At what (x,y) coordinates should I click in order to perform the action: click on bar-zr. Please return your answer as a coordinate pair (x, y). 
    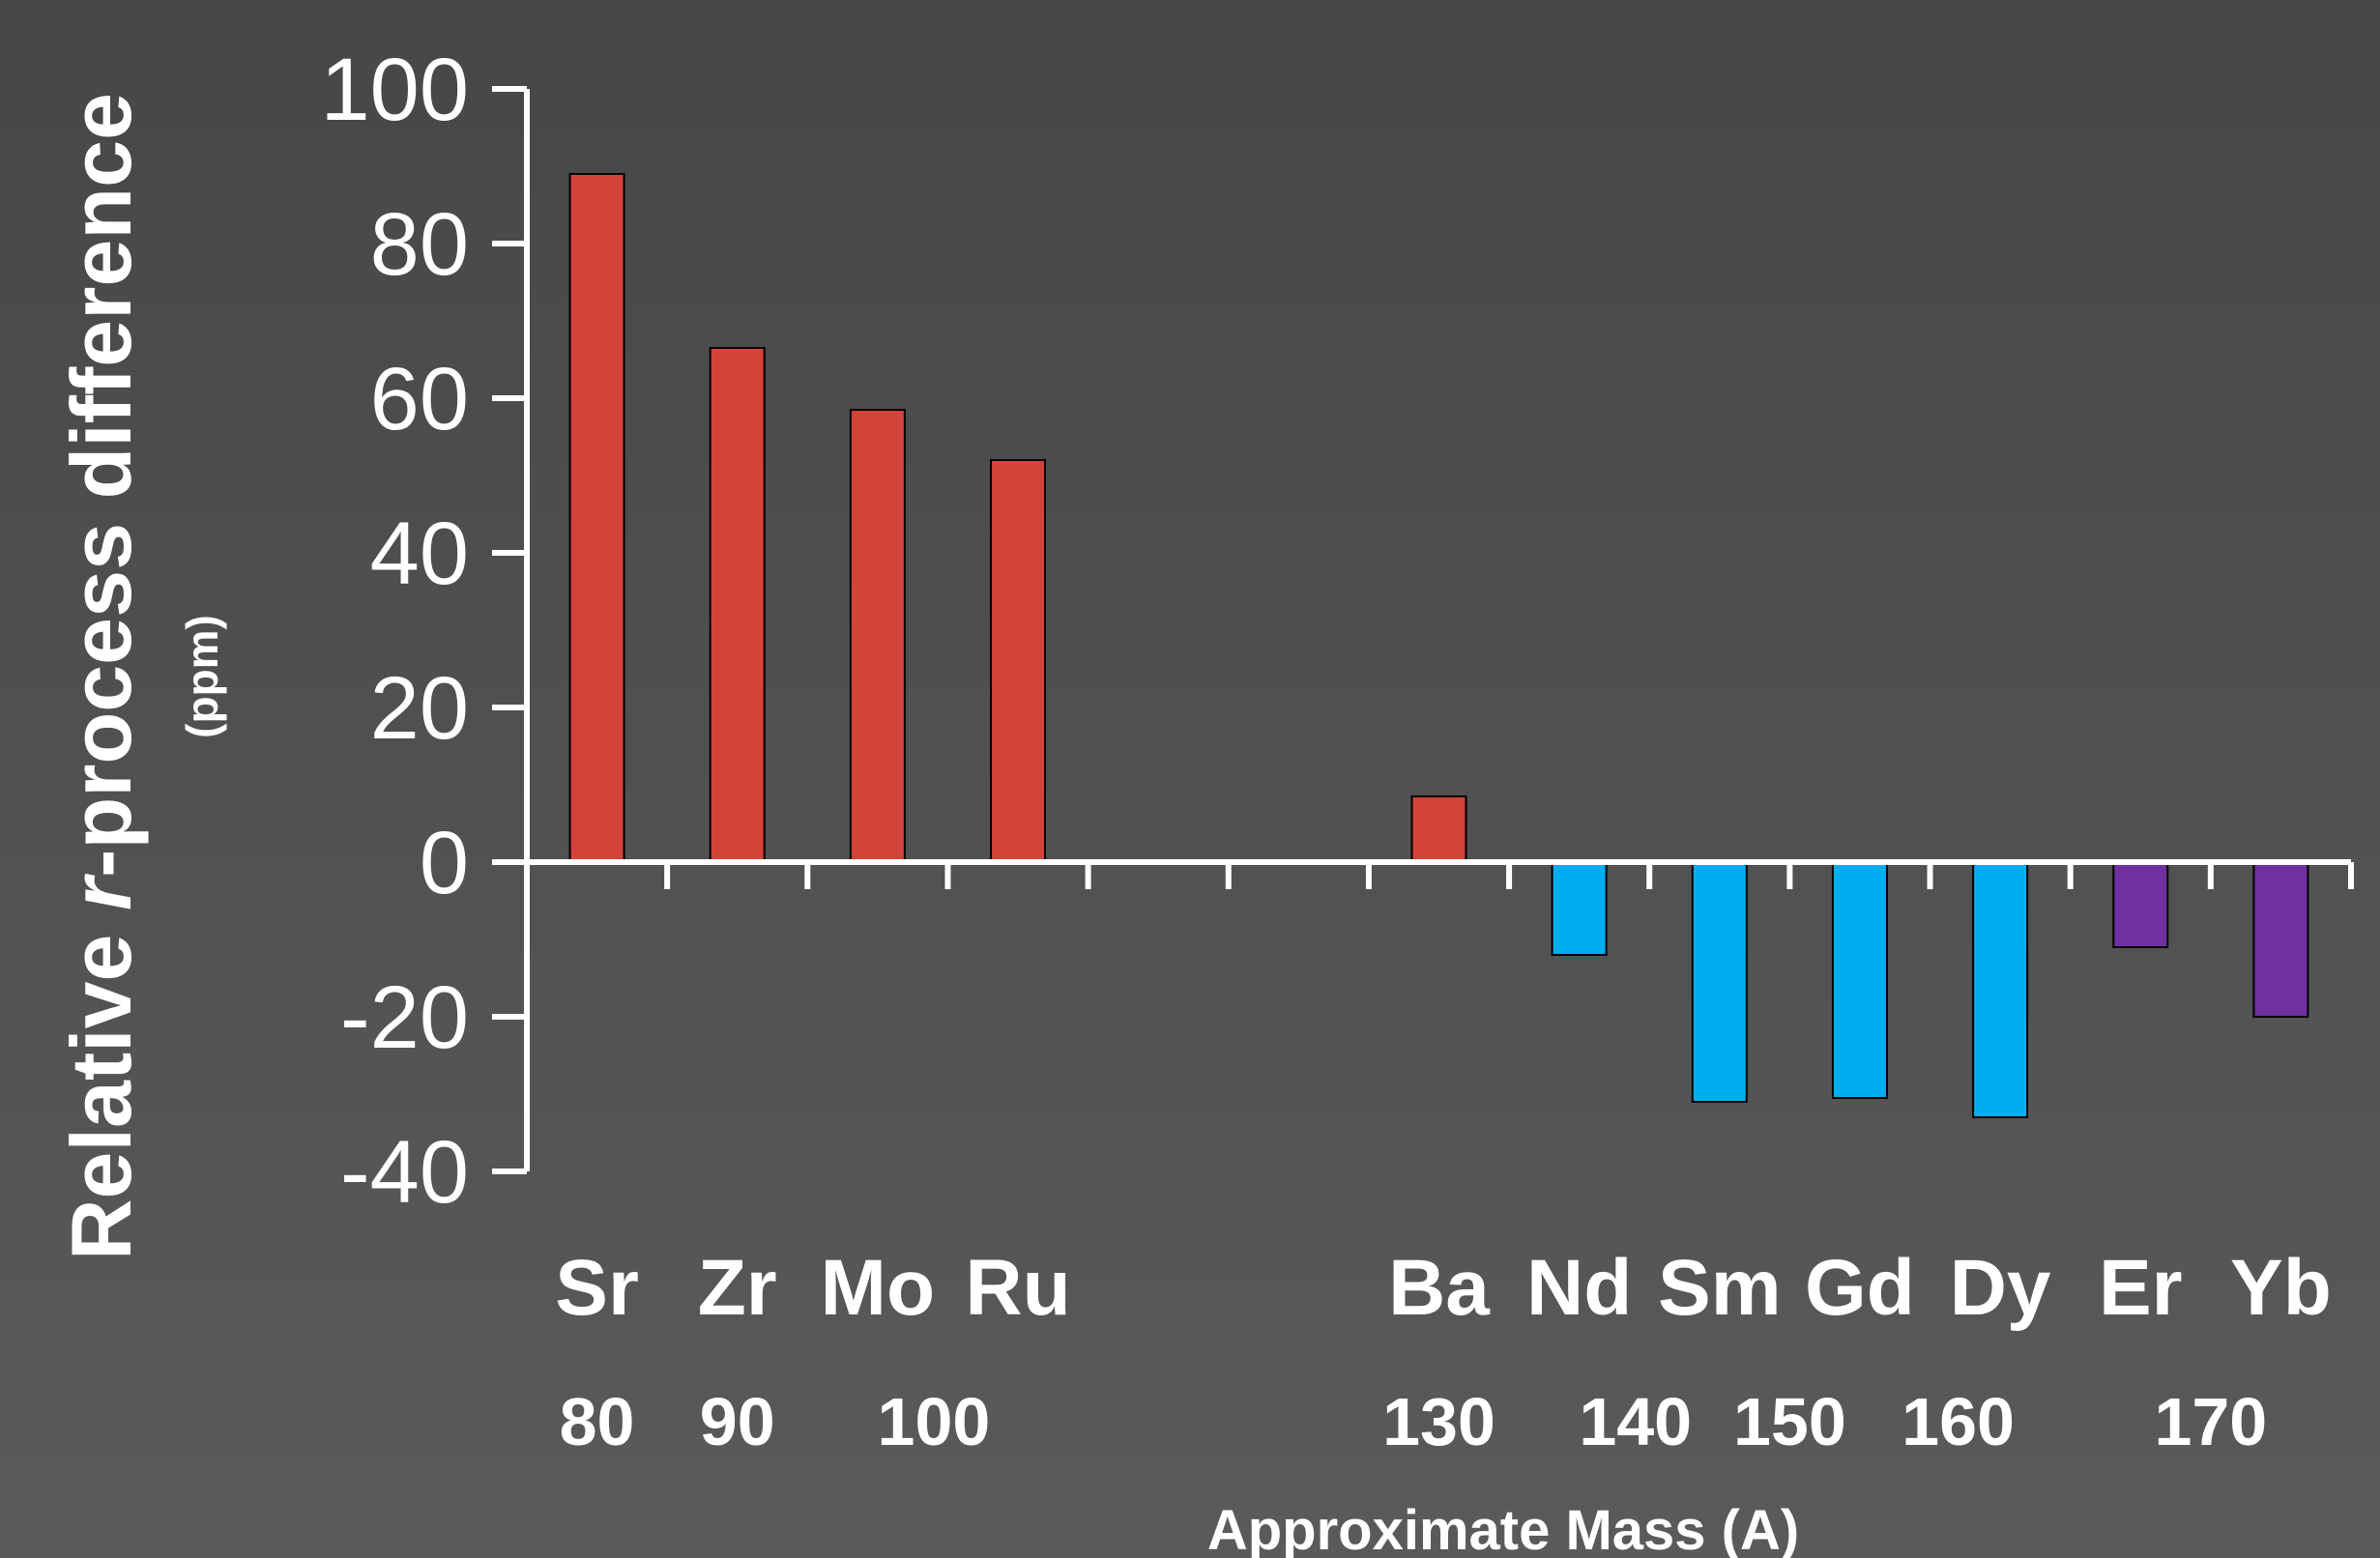
    Looking at the image, I should click on (737, 605).